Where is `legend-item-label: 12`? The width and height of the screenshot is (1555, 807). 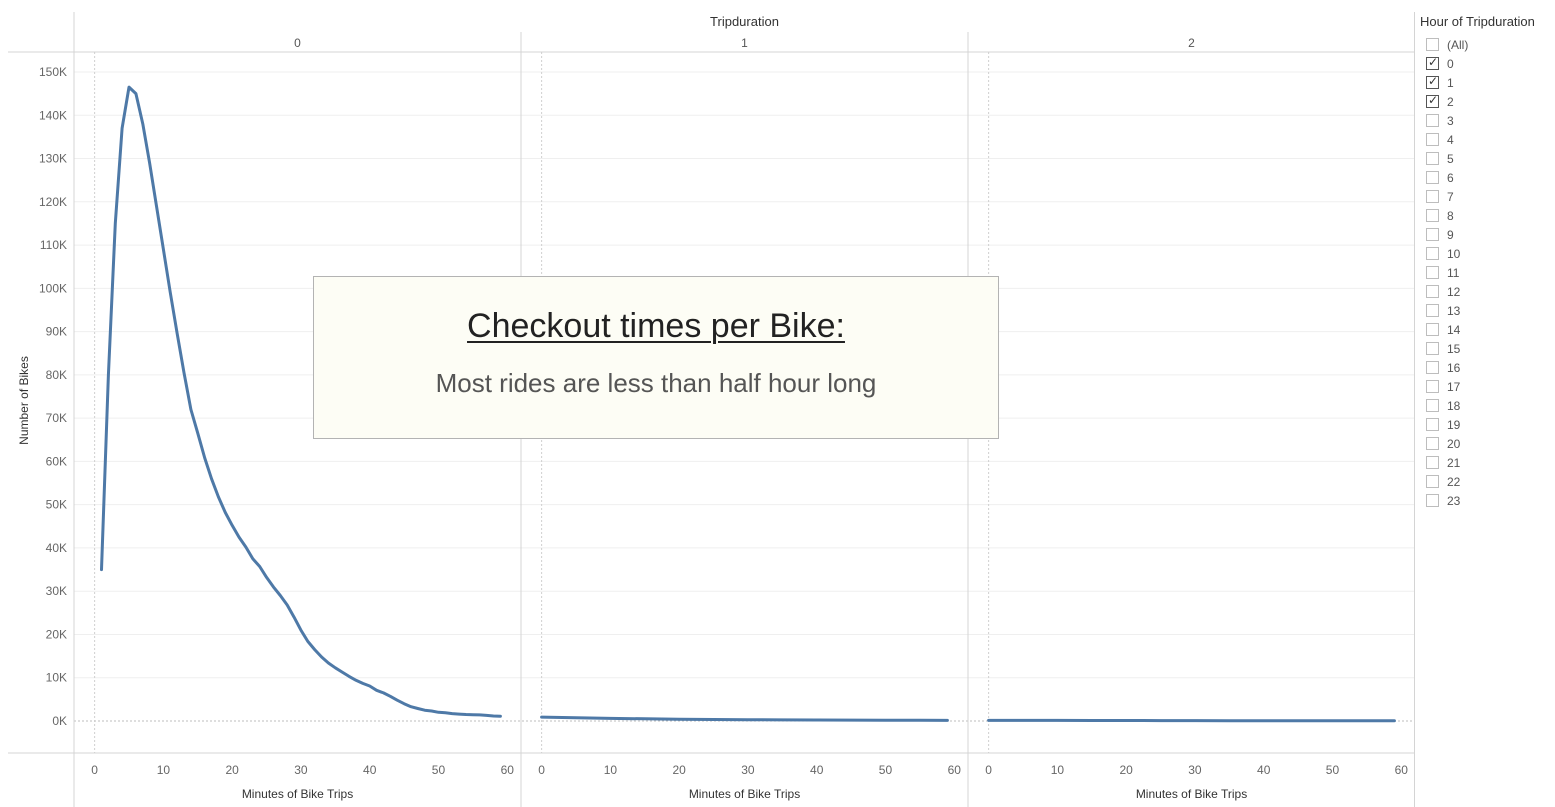
legend-item-label: 12 is located at coordinates (1454, 291).